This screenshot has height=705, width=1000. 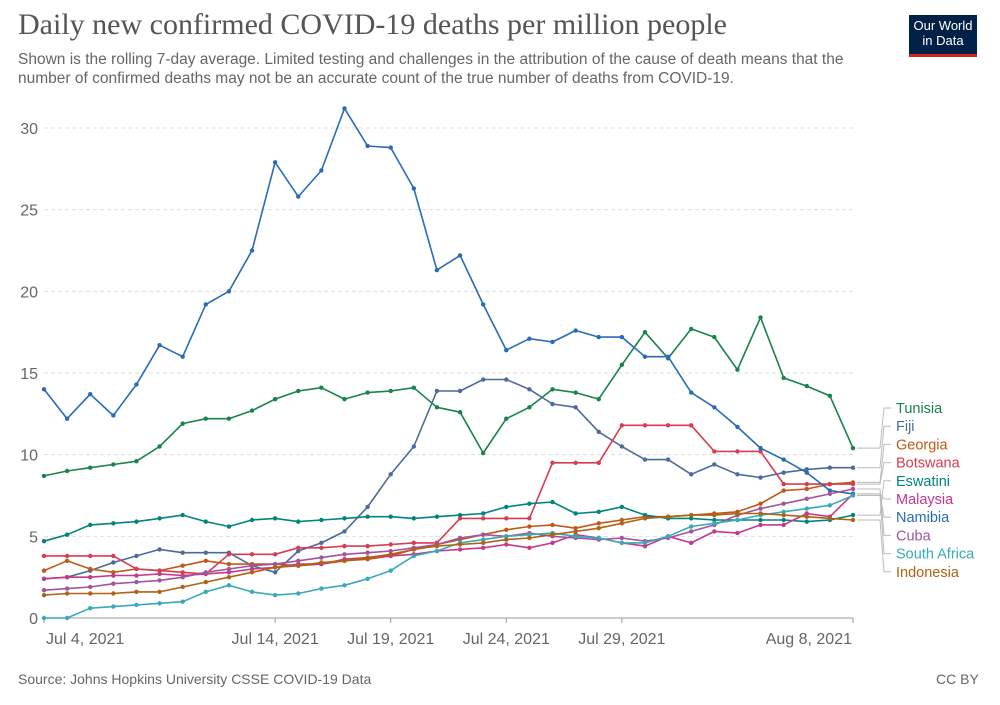 I want to click on legend-label: Namibia, so click(x=923, y=518).